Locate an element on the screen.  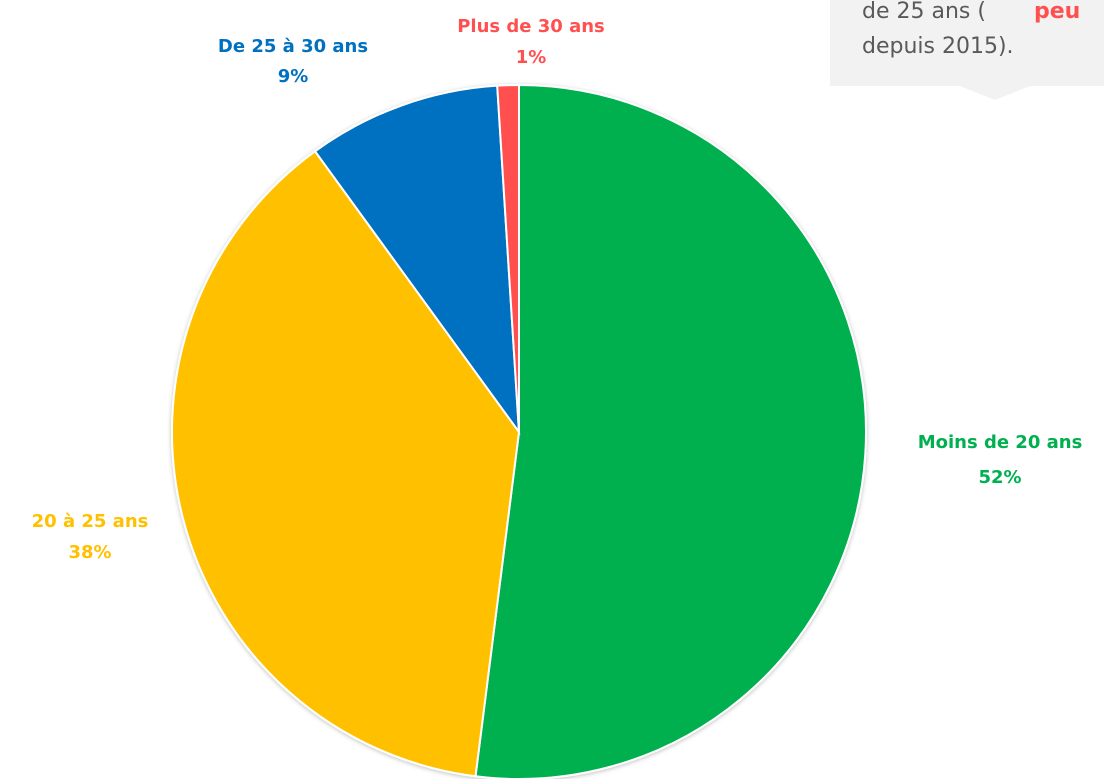
slice-label: Plus de 30 ans is located at coordinates (531, 26).